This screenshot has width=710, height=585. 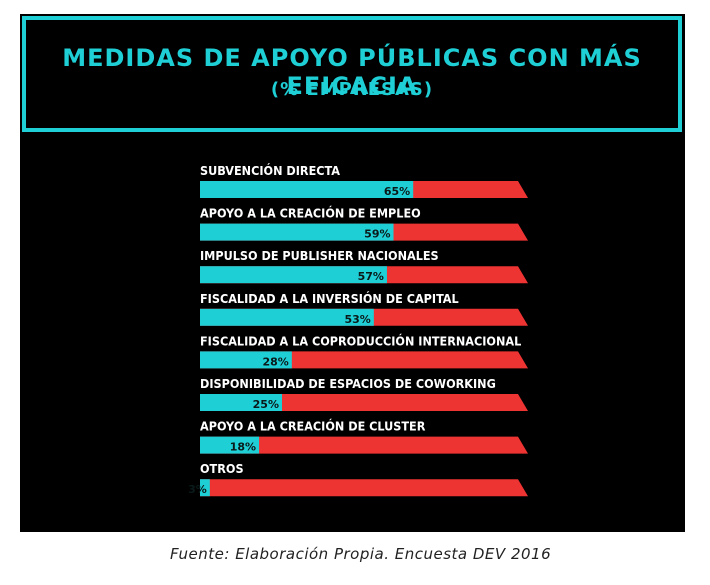 I want to click on value-label: 59%, so click(x=377, y=234).